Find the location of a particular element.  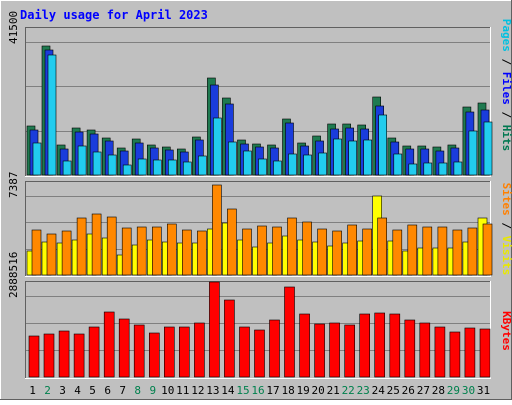

series-legend: Sites / Visits is located at coordinates (506, 229).